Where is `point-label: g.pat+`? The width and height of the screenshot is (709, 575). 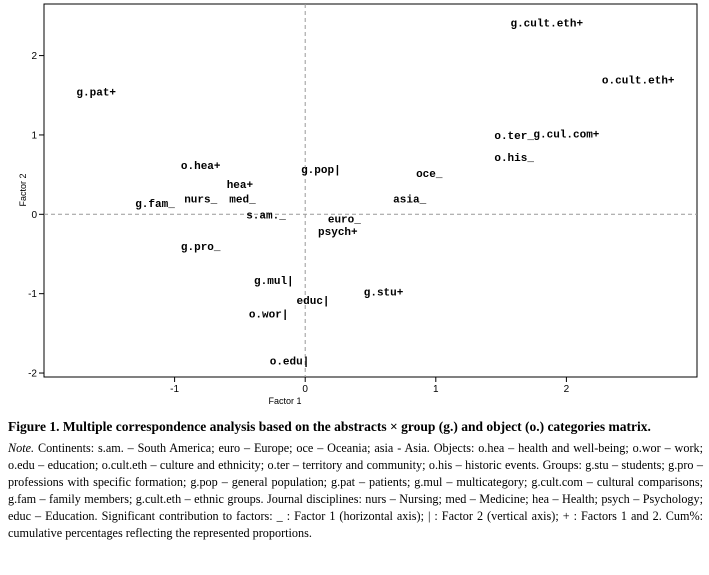 point-label: g.pat+ is located at coordinates (96, 93).